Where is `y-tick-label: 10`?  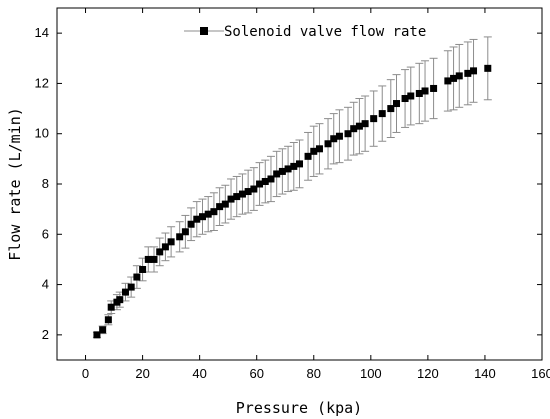
y-tick-label: 10 is located at coordinates (42, 133).